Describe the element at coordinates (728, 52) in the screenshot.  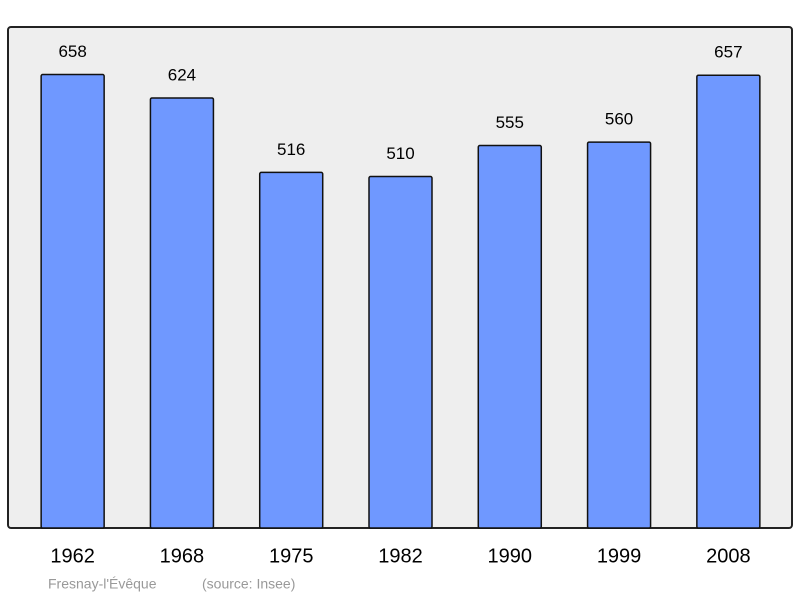
I see `value-label: 657` at that location.